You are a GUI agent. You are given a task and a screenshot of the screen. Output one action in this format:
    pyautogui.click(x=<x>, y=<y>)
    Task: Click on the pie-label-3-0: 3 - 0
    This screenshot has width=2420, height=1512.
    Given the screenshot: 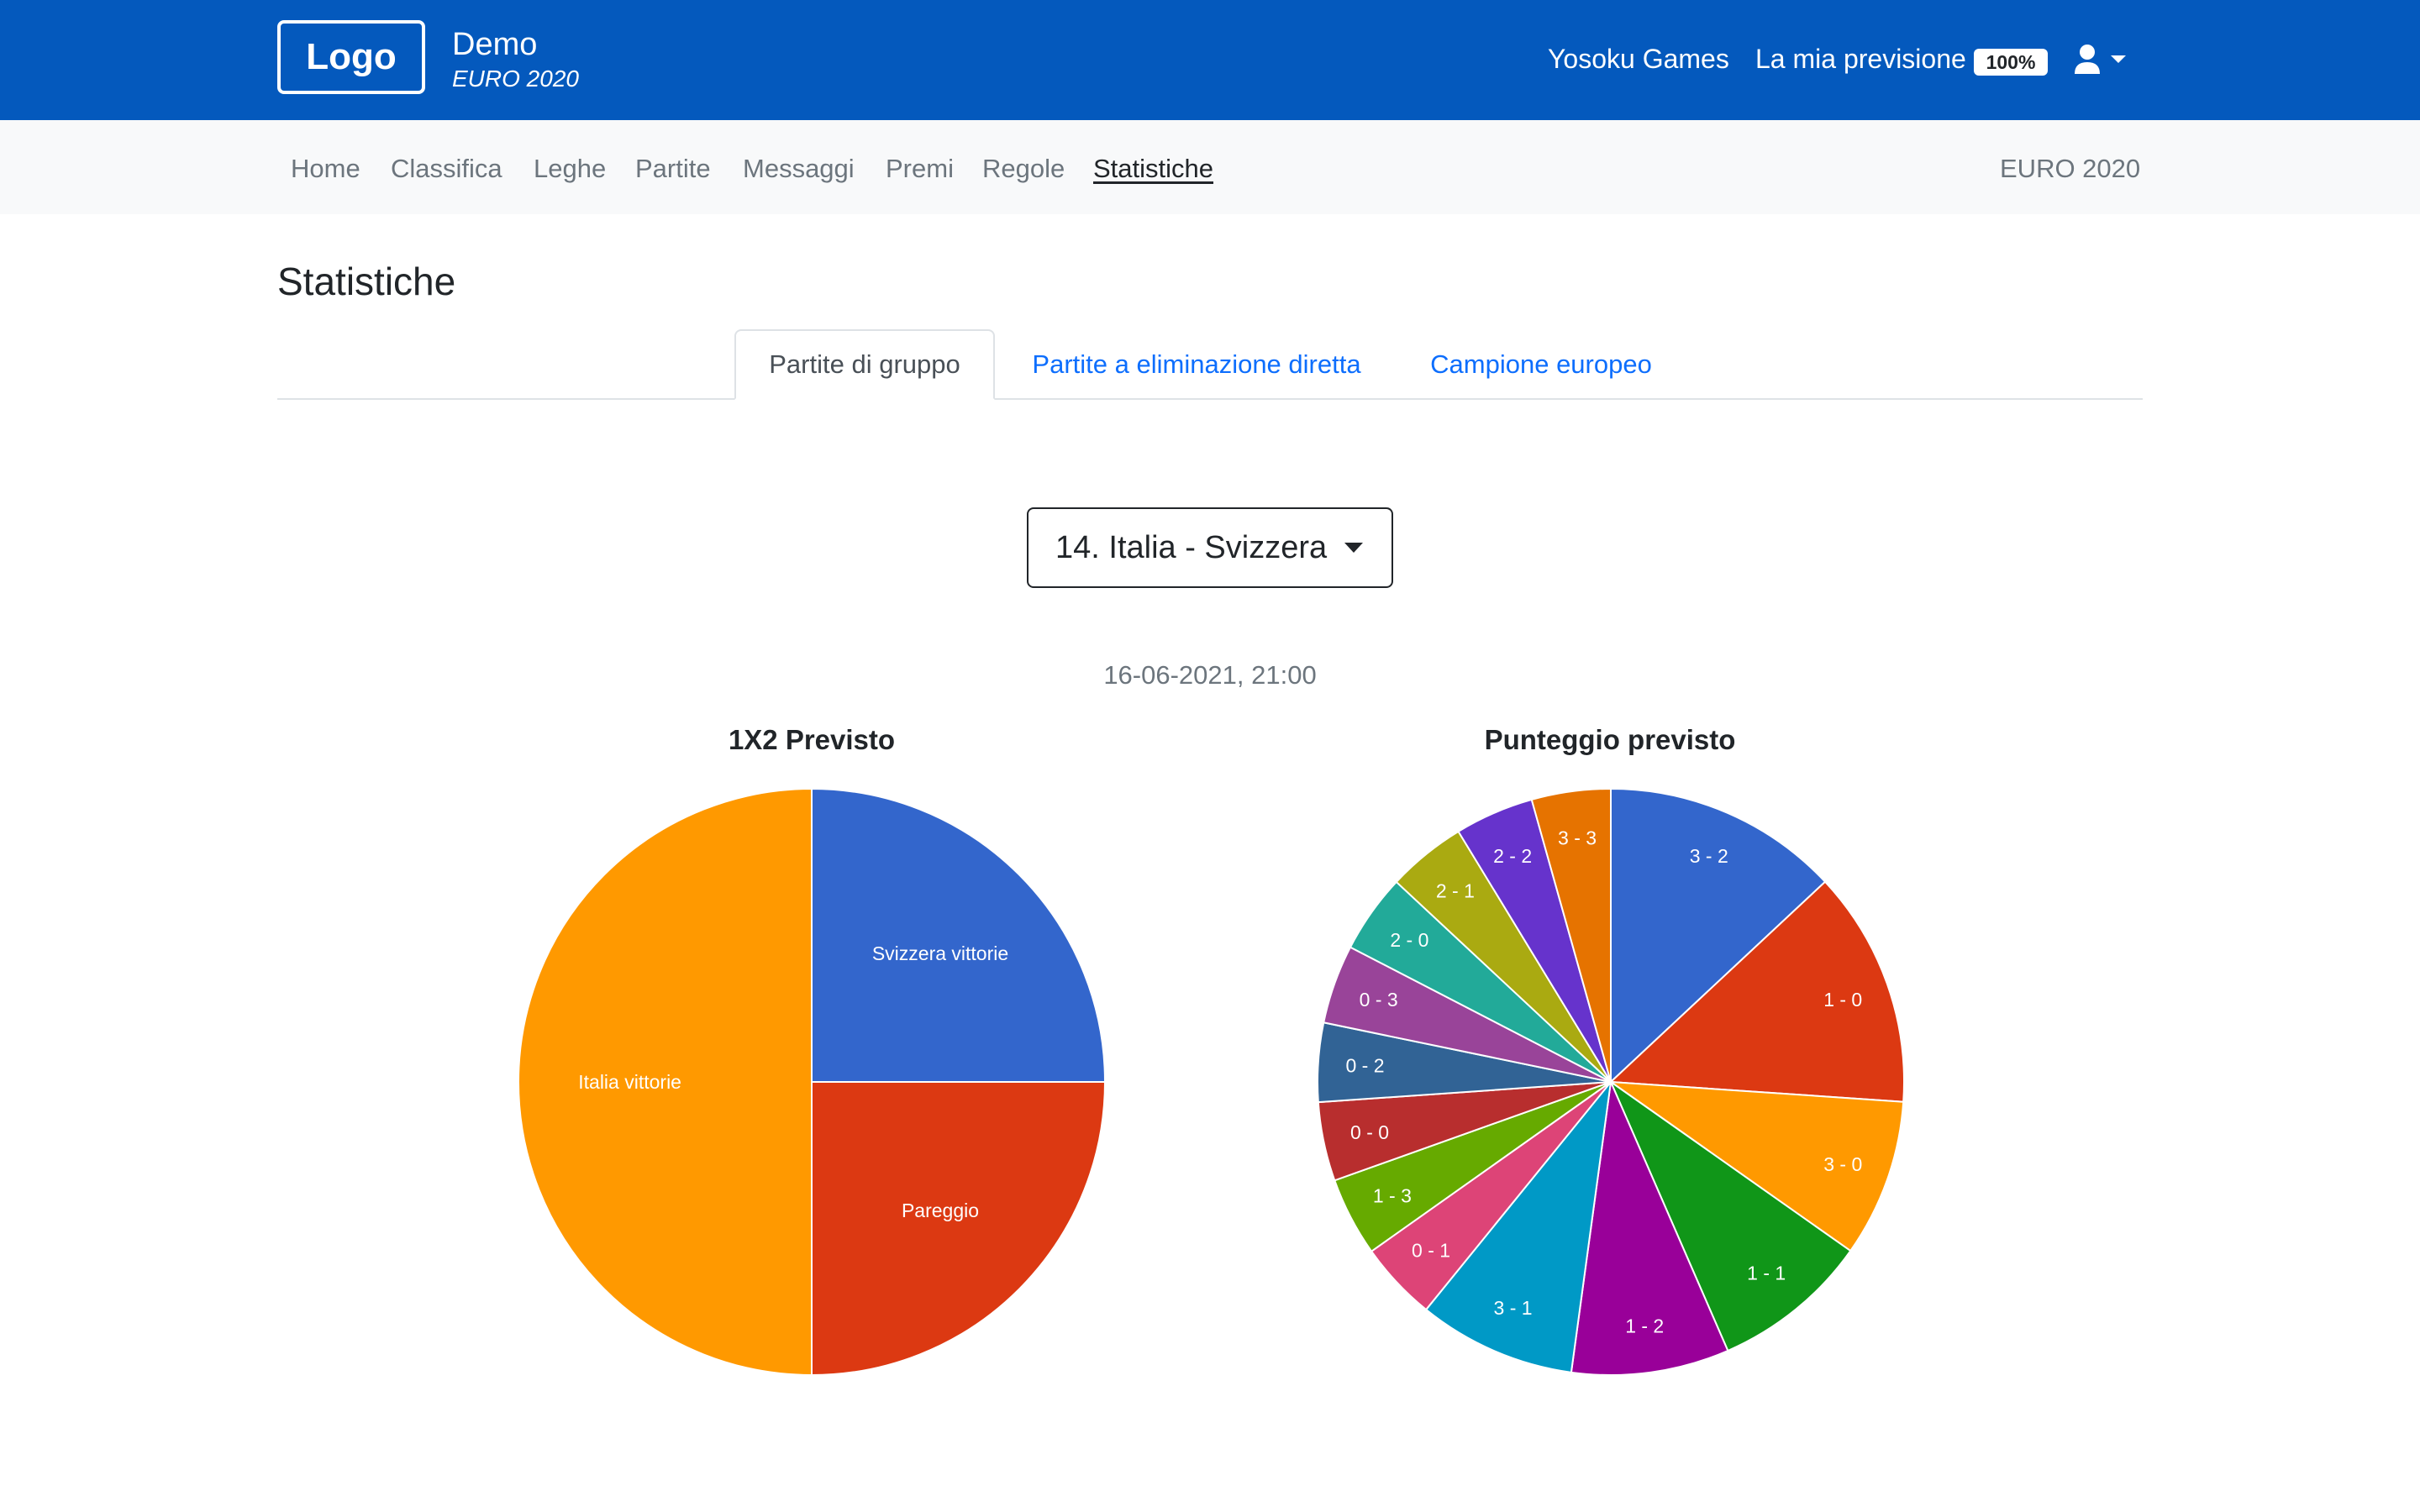 What is the action you would take?
    pyautogui.click(x=1843, y=1164)
    